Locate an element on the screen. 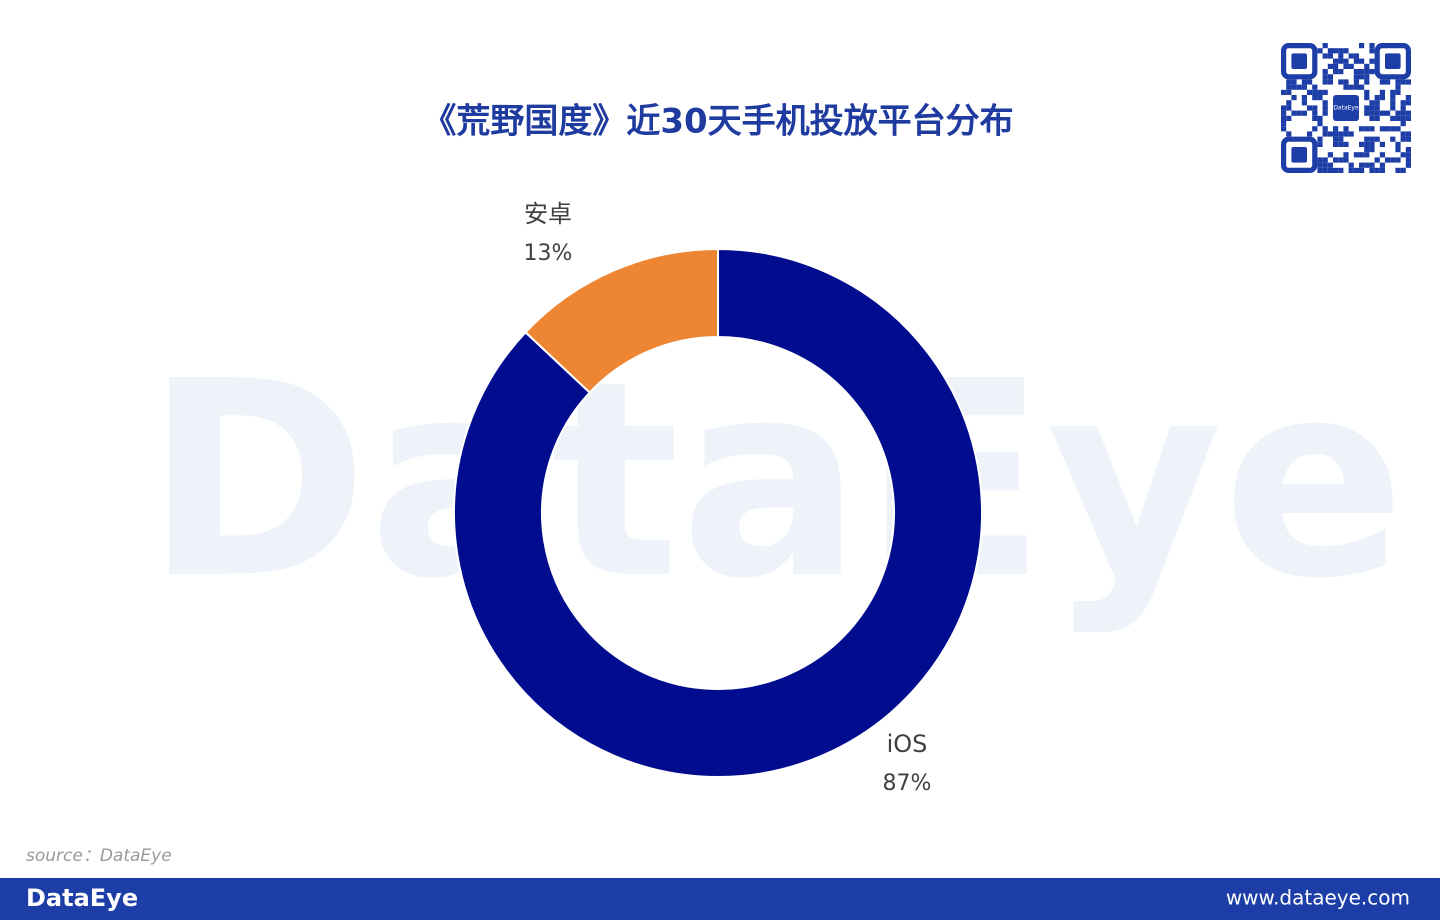 This screenshot has height=920, width=1440. slice-value-label: 13% is located at coordinates (548, 253).